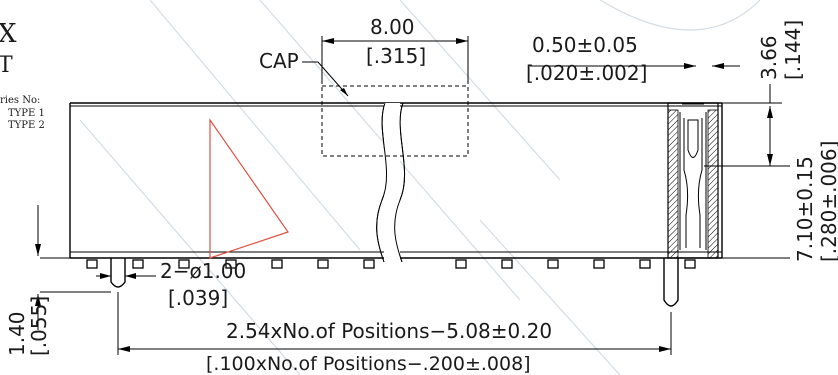 The width and height of the screenshot is (838, 375). What do you see at coordinates (39, 326) in the screenshot?
I see `post-in: [.055]` at bounding box center [39, 326].